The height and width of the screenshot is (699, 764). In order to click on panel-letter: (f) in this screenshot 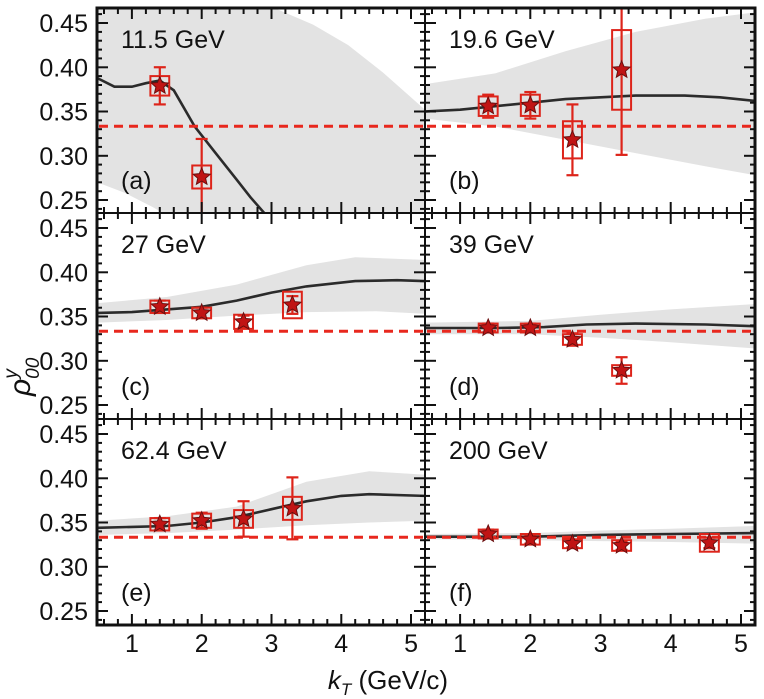, I will do `click(461, 593)`.